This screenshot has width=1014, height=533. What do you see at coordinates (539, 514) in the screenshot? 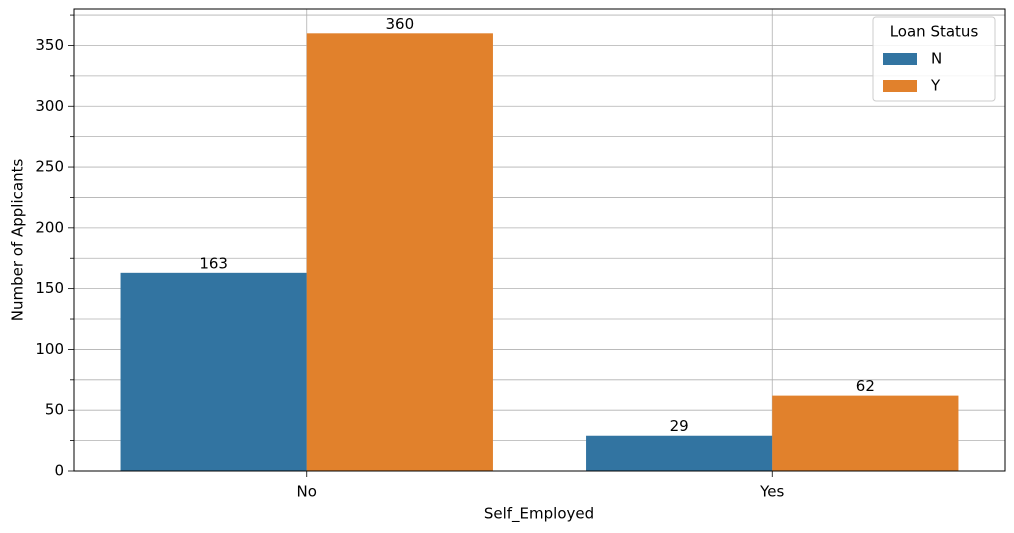
I see `x-axis-label: Self_Employed` at bounding box center [539, 514].